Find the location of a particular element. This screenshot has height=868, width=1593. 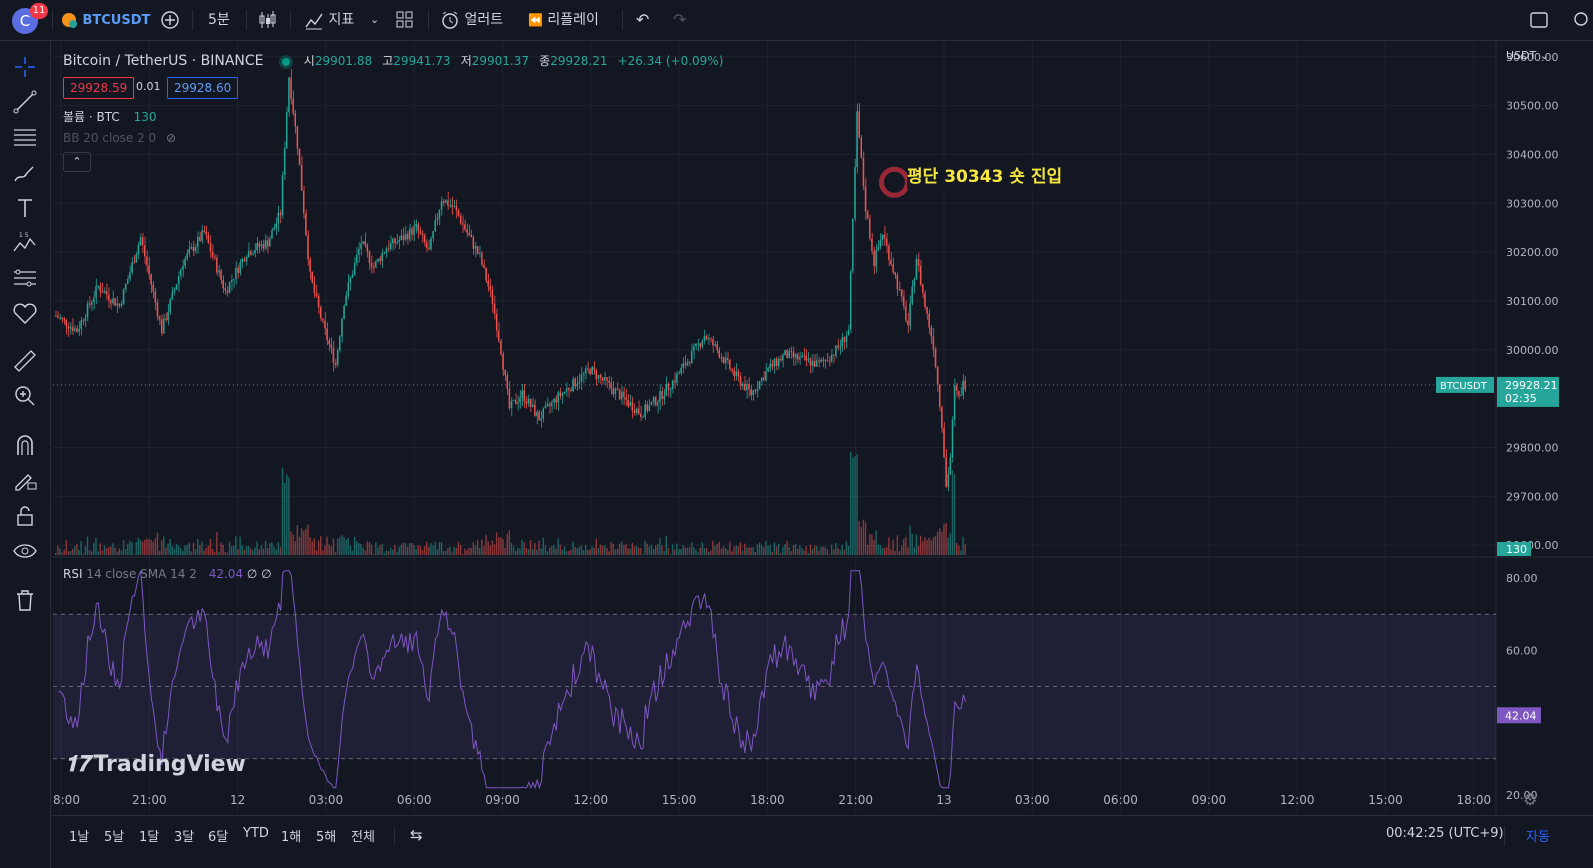

rsi-scale-label: 60.00 is located at coordinates (1522, 650).